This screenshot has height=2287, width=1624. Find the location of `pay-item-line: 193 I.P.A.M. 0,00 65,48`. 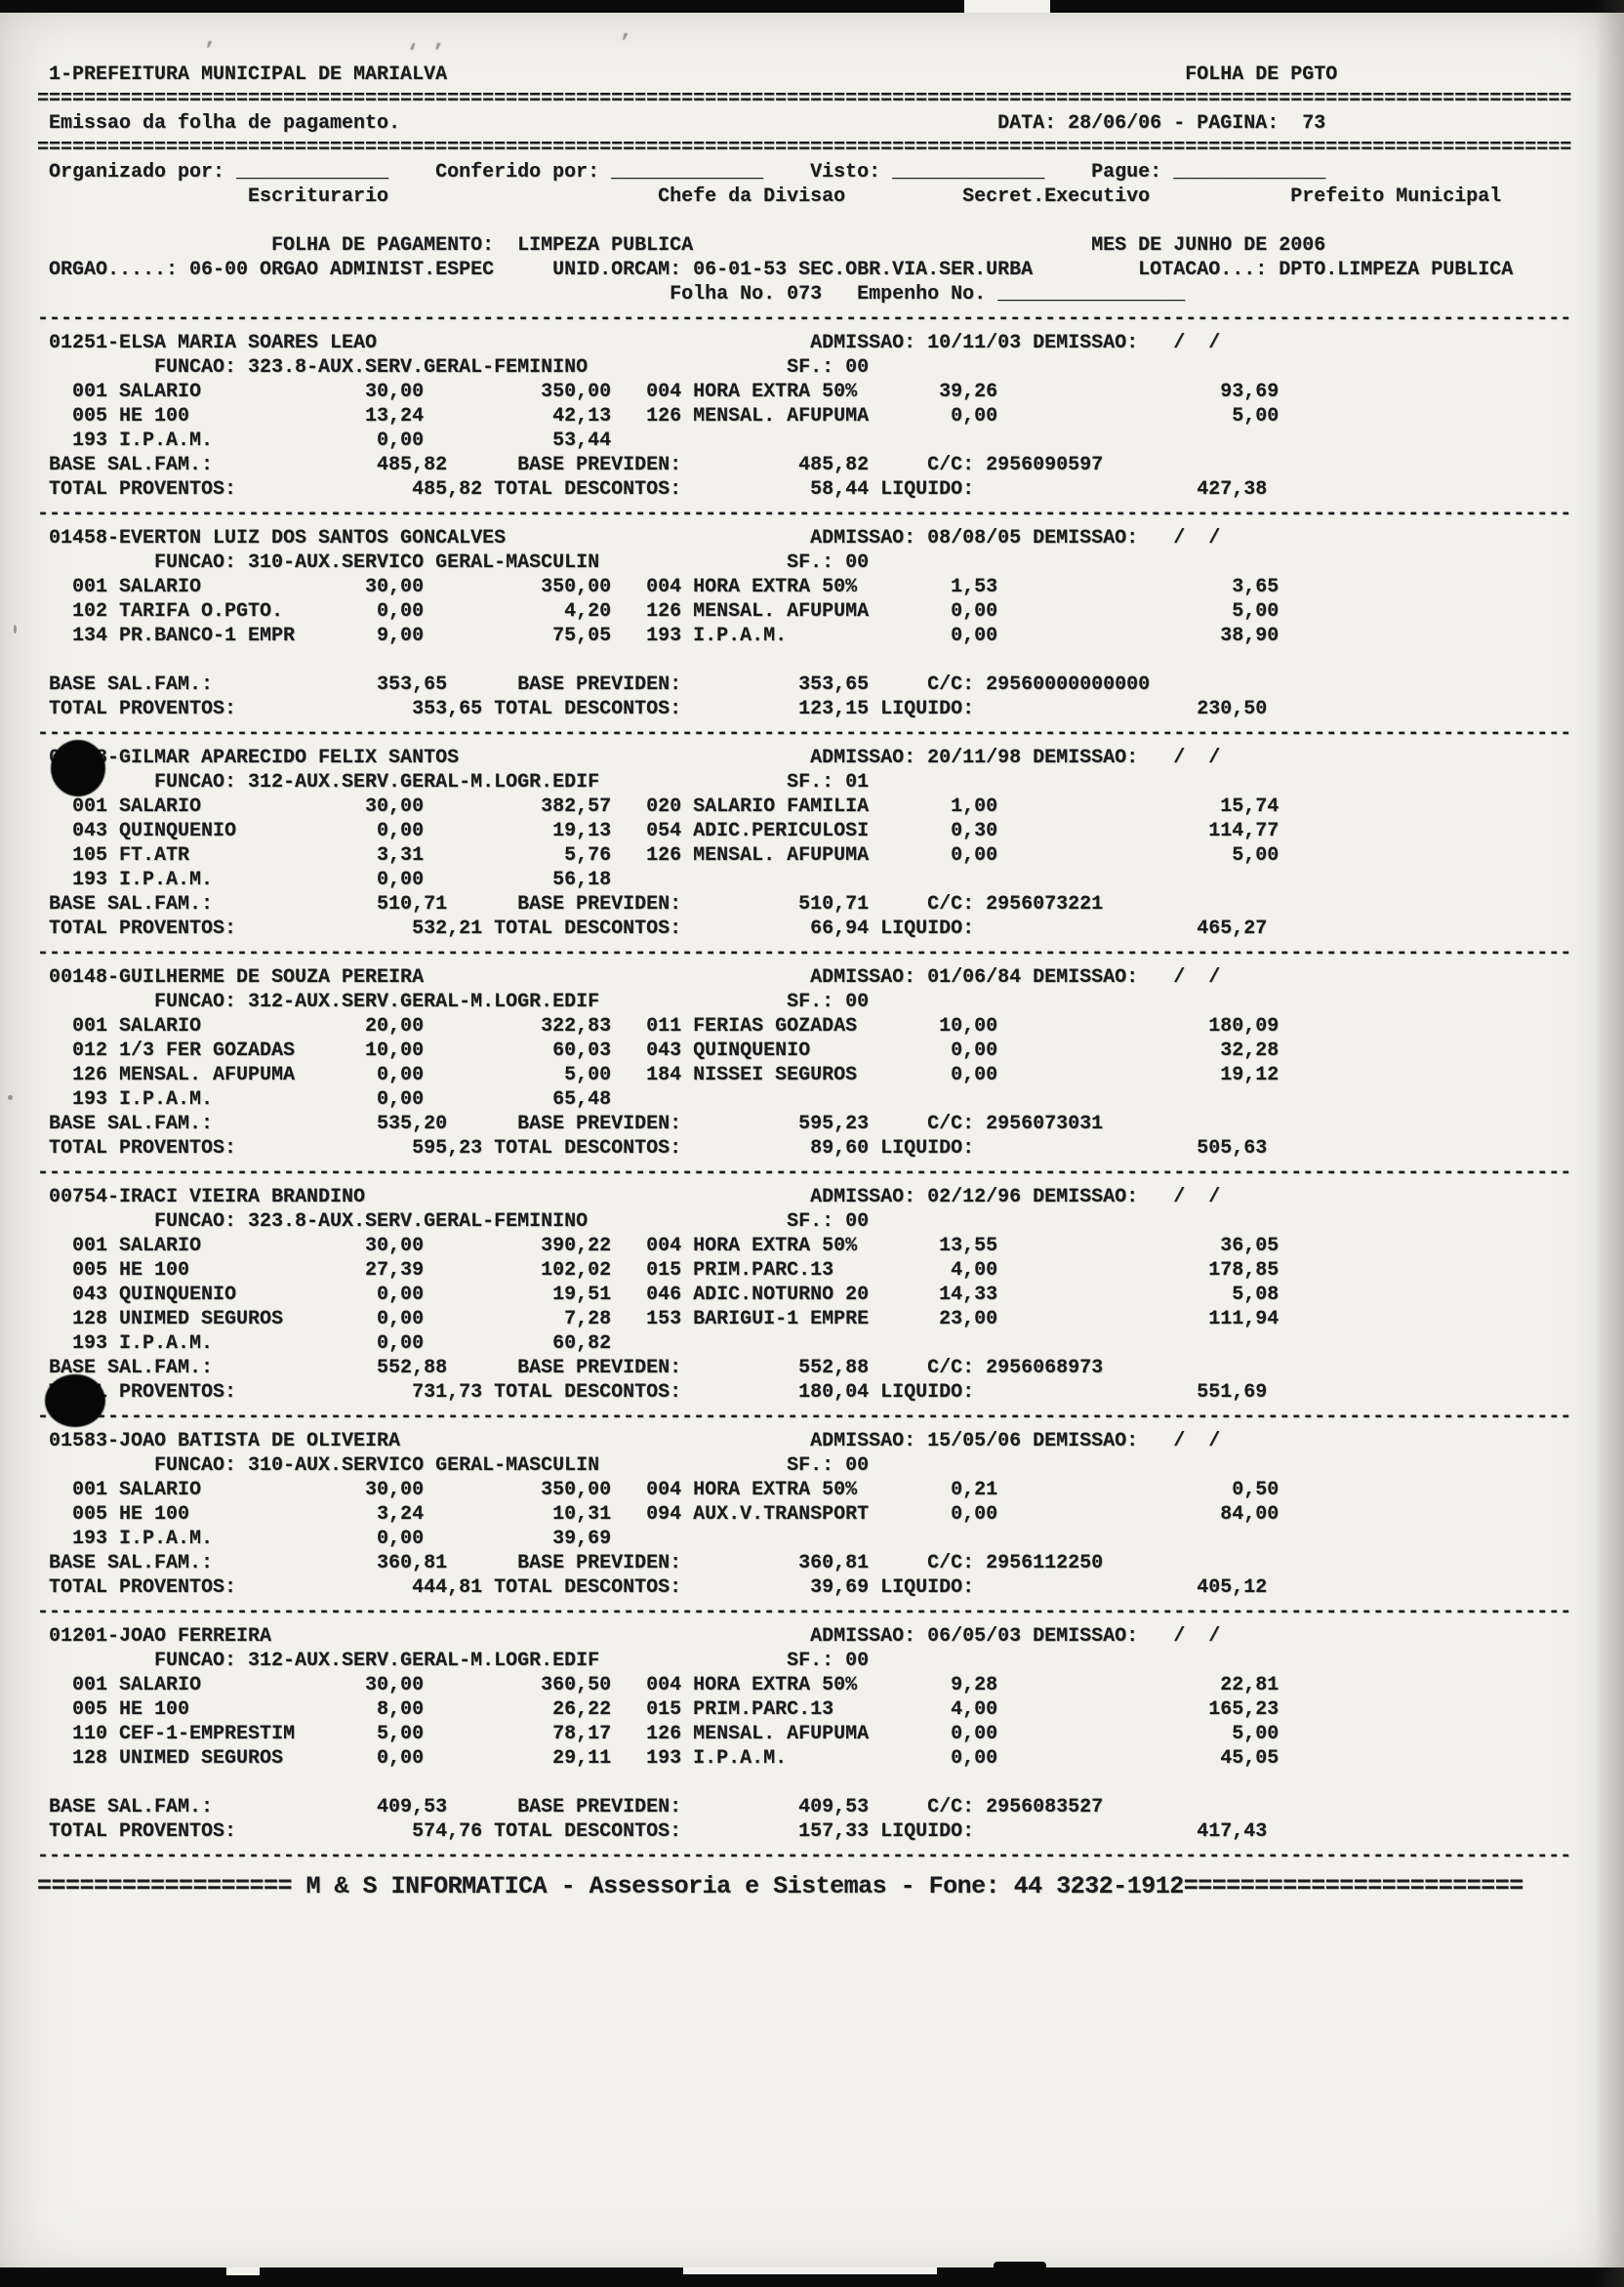

pay-item-line: 193 I.P.A.M. 0,00 65,48 is located at coordinates (325, 1099).